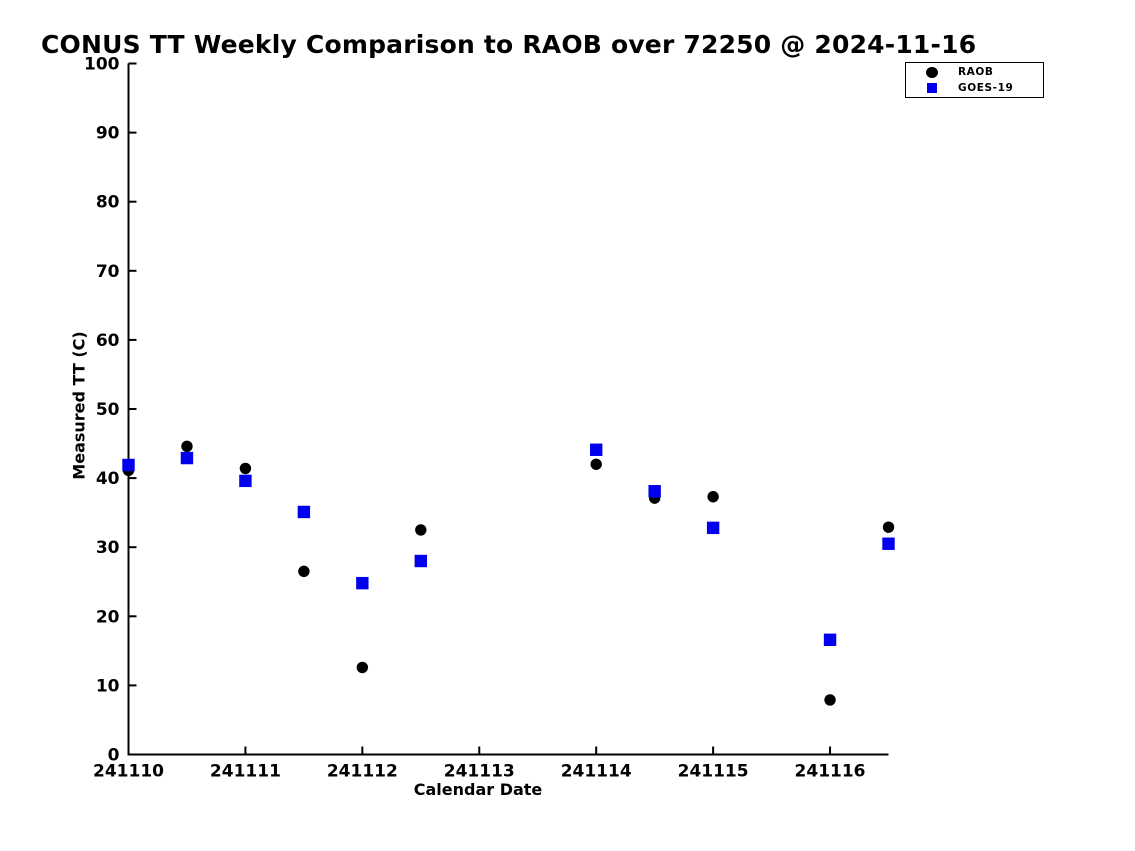 The height and width of the screenshot is (851, 1135). I want to click on x-tick-label: 241112, so click(362, 772).